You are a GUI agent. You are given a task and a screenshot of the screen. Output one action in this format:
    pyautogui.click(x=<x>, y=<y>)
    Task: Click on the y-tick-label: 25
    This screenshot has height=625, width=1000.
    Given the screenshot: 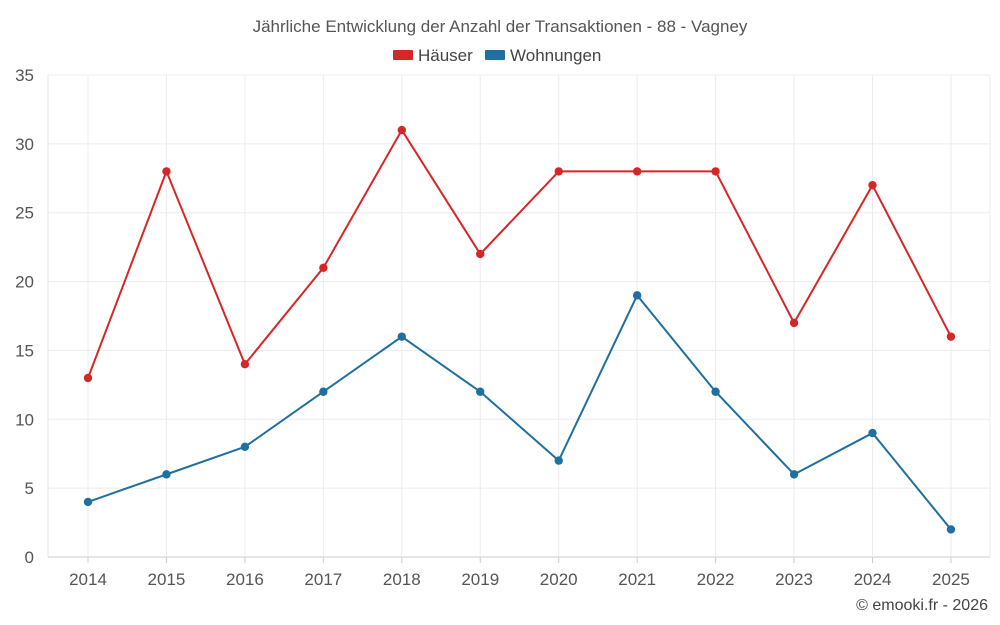 What is the action you would take?
    pyautogui.click(x=24, y=213)
    